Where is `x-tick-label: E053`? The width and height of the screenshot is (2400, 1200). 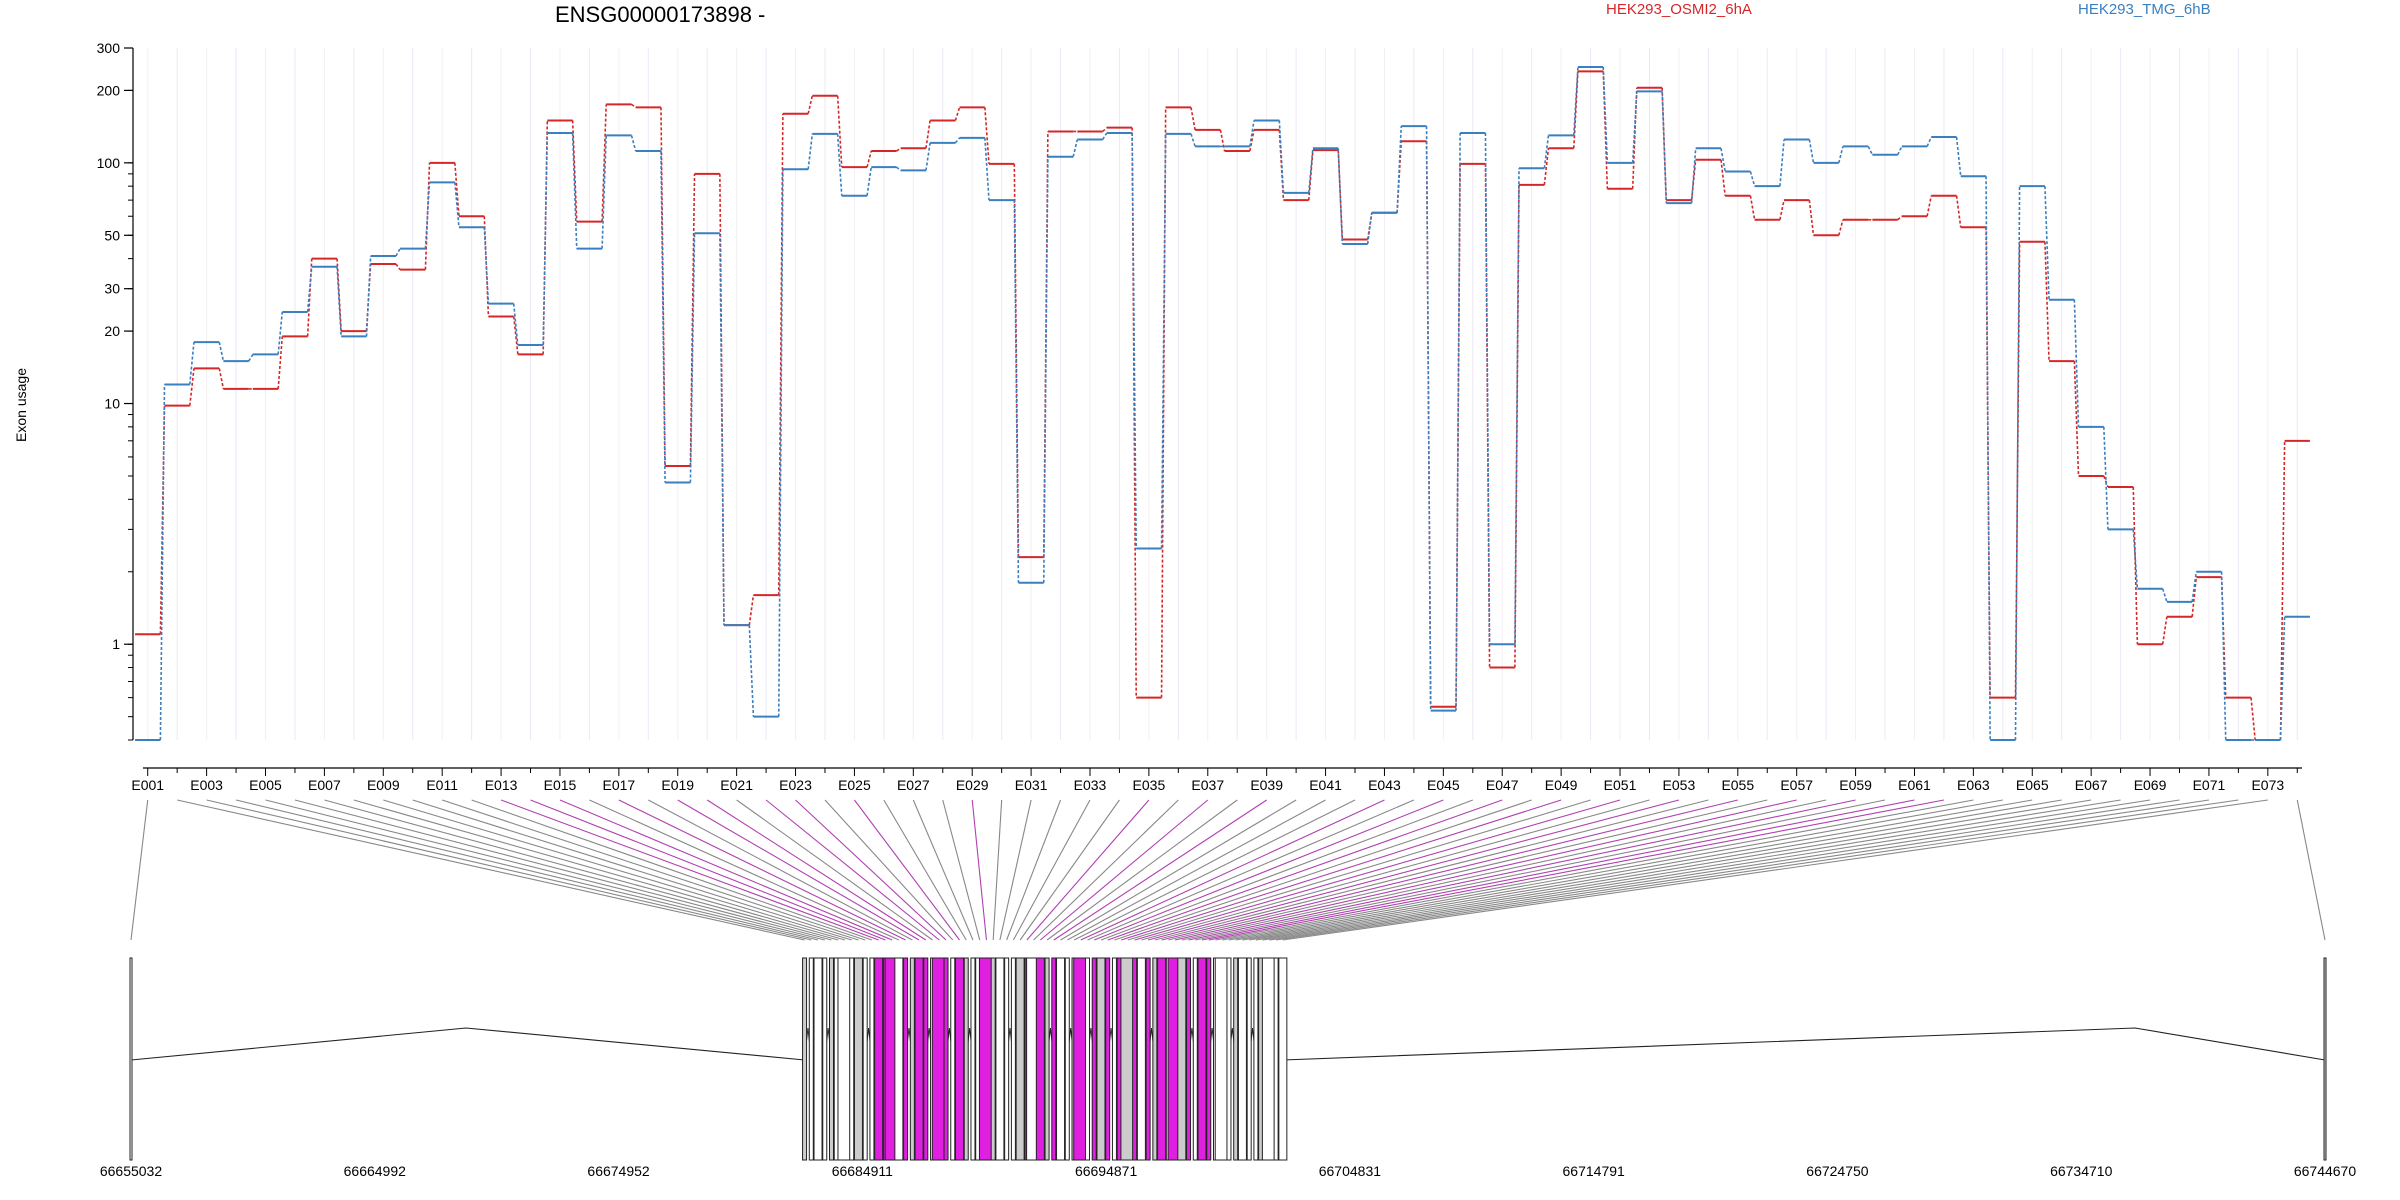 x-tick-label: E053 is located at coordinates (1679, 785).